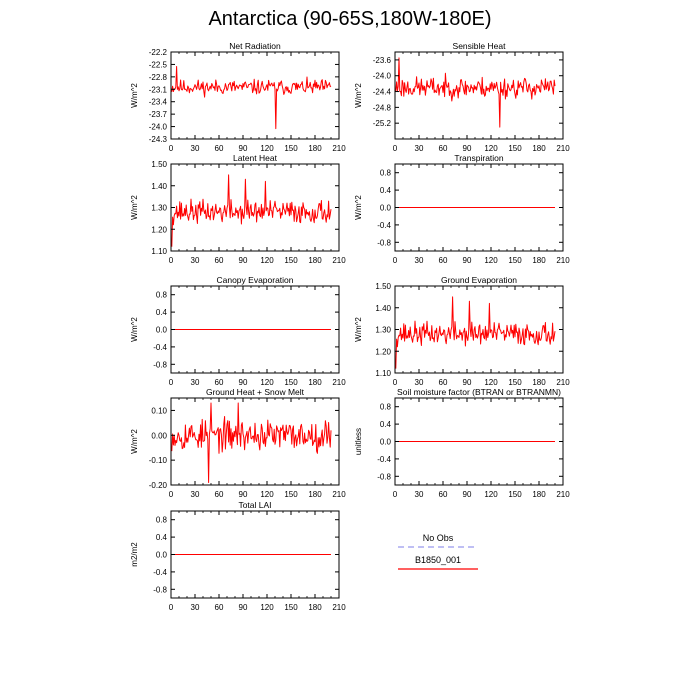 The width and height of the screenshot is (700, 700). I want to click on y-tick-label: -22.5, so click(158, 64).